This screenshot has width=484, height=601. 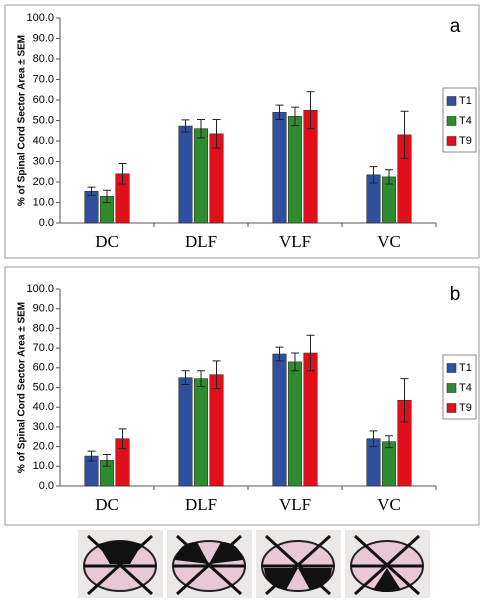 I want to click on panel-label: a, so click(x=455, y=26).